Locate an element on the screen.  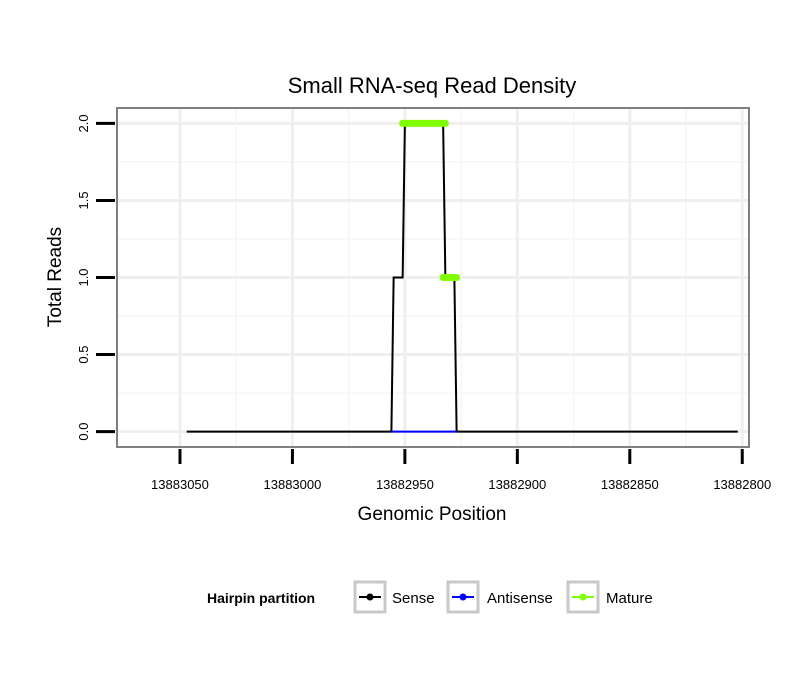
x-tick-label: 13882900 is located at coordinates (517, 484).